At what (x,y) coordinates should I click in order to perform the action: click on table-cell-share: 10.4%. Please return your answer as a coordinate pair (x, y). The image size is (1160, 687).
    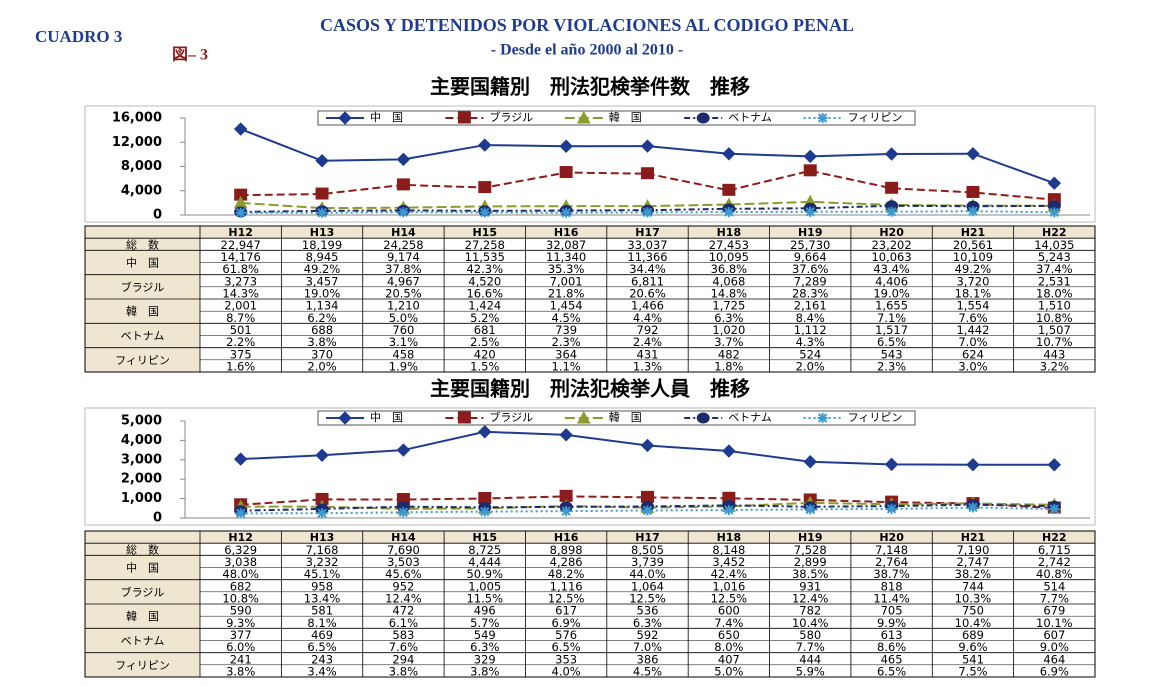
    Looking at the image, I should click on (810, 623).